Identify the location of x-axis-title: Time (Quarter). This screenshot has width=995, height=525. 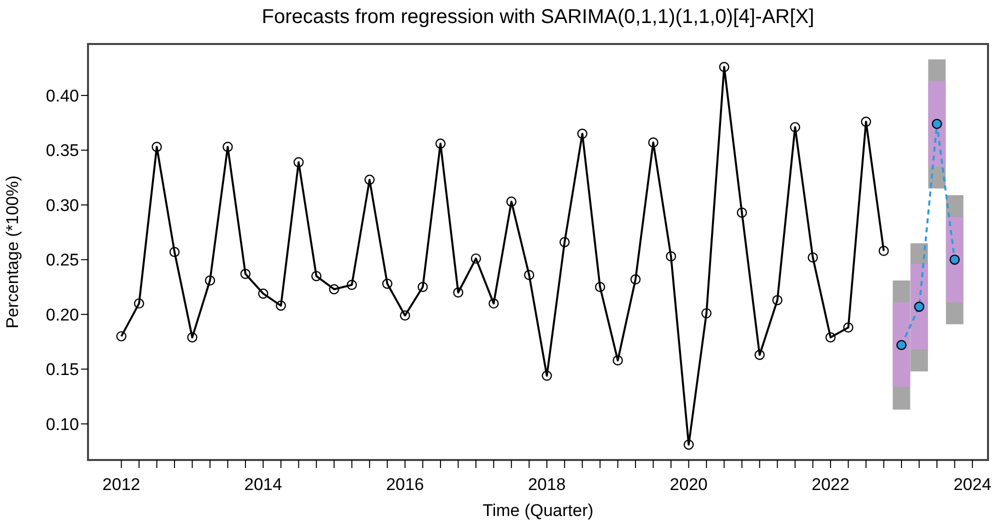
(538, 510).